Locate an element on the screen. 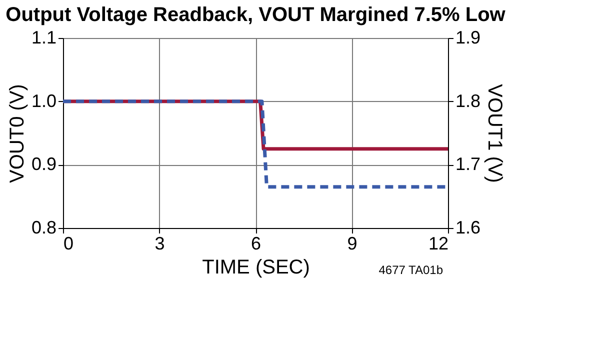 This screenshot has height=342, width=595. x-tick-label: 3 is located at coordinates (159, 244).